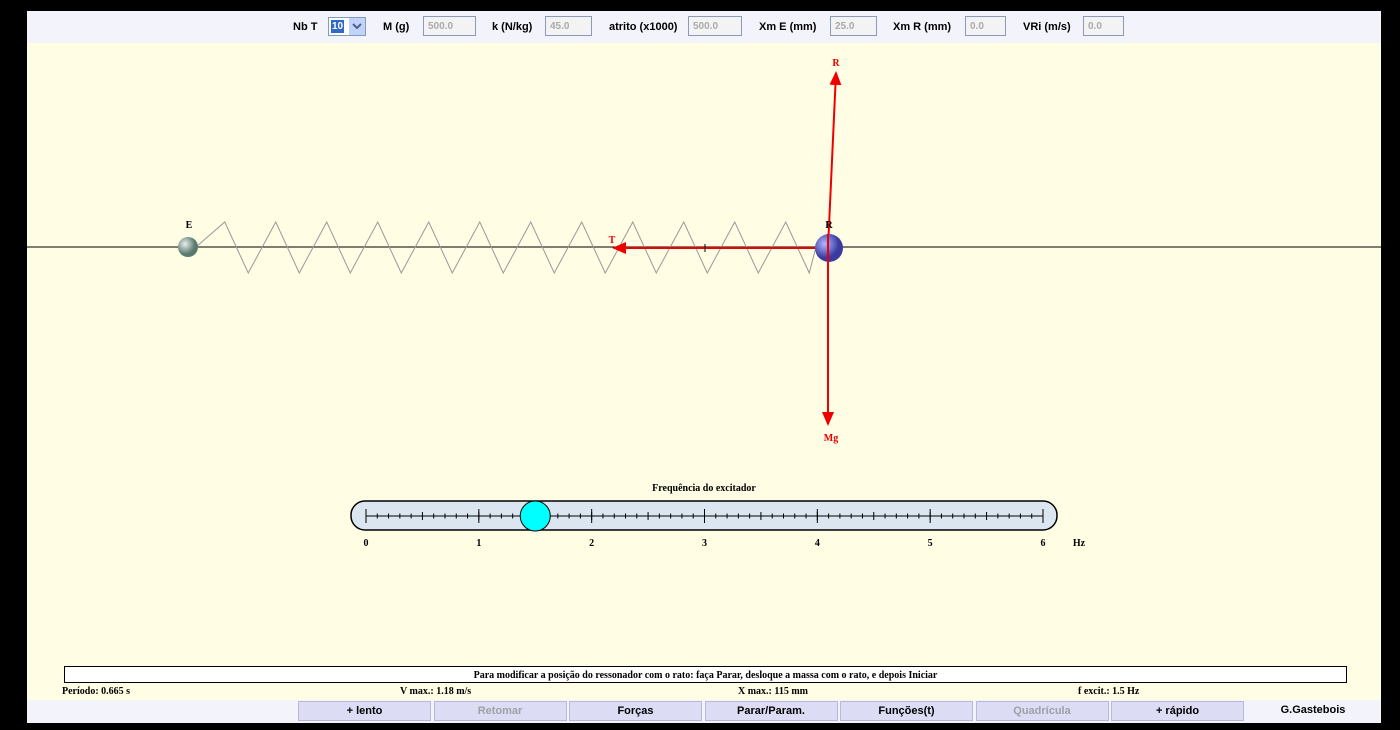  What do you see at coordinates (643, 27) in the screenshot?
I see `field-label: atrito (x1000)` at bounding box center [643, 27].